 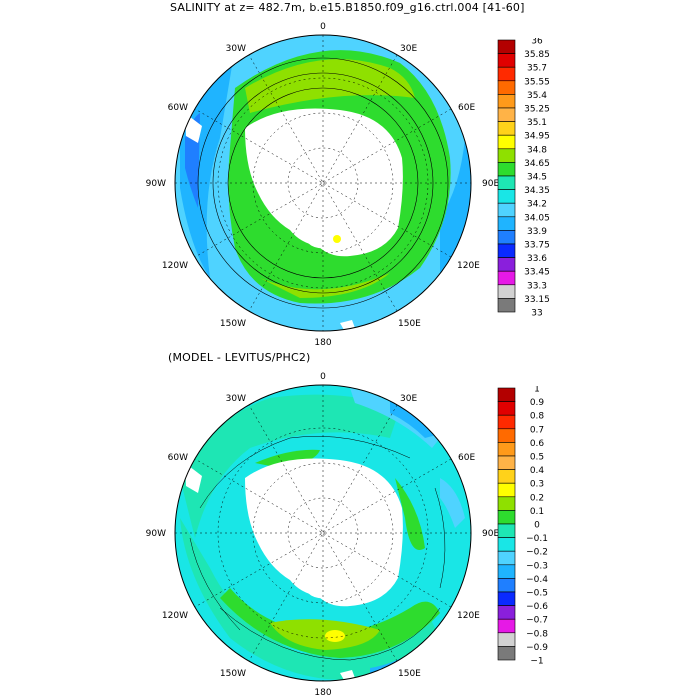 What do you see at coordinates (537, 607) in the screenshot?
I see `colorbar-label: −0.6` at bounding box center [537, 607].